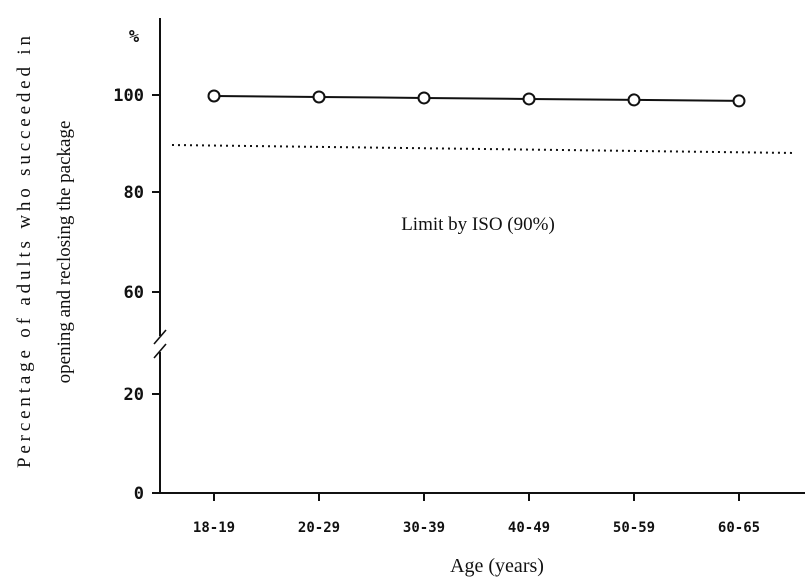  I want to click on y-tick-label: 80, so click(134, 193).